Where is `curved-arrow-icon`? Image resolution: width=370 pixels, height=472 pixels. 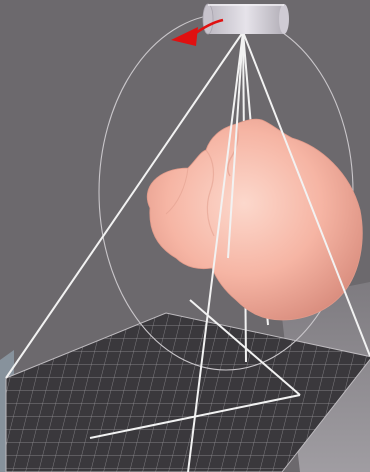
curved-arrow-icon is located at coordinates (197, 32).